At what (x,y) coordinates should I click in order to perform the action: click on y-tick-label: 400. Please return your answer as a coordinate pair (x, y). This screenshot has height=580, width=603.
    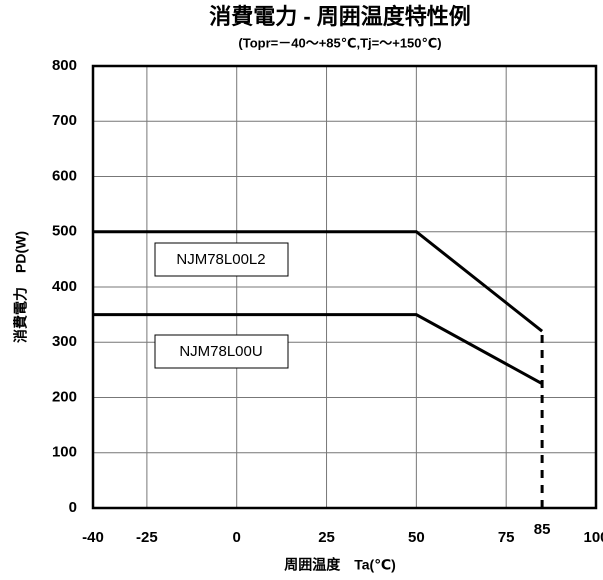
    Looking at the image, I should click on (64, 286).